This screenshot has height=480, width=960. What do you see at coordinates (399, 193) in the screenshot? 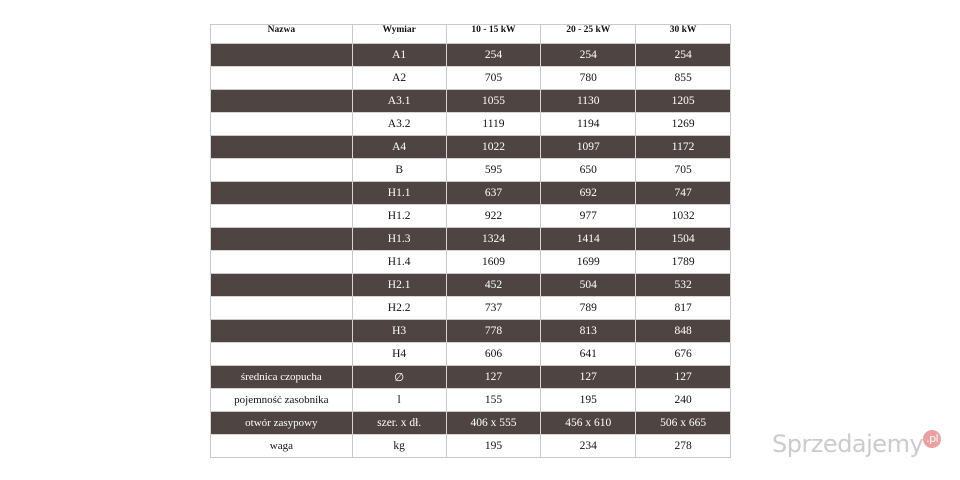
I see `table-cell: H1.1` at bounding box center [399, 193].